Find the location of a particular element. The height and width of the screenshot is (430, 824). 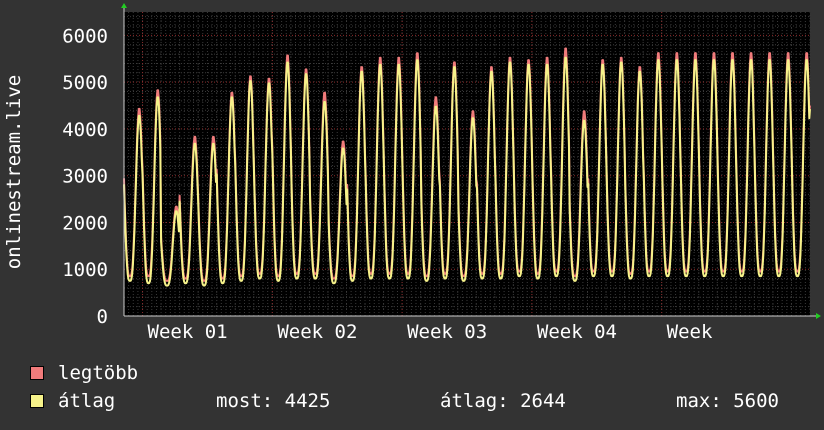

legend-item-avg: átlag is located at coordinates (72, 401).